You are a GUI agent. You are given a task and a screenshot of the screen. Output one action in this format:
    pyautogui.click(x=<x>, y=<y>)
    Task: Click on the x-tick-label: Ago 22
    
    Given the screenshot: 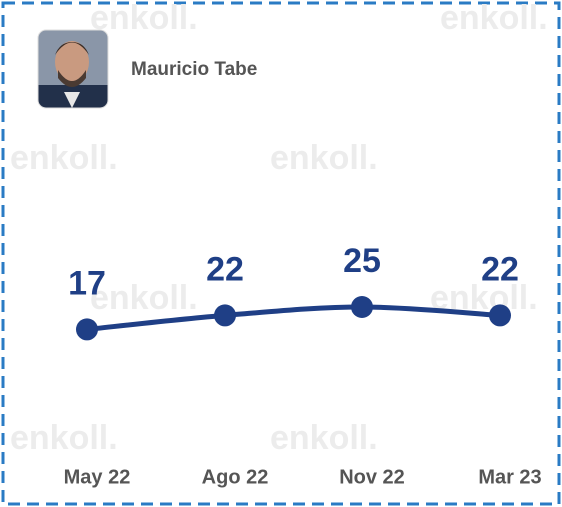 What is the action you would take?
    pyautogui.click(x=235, y=477)
    